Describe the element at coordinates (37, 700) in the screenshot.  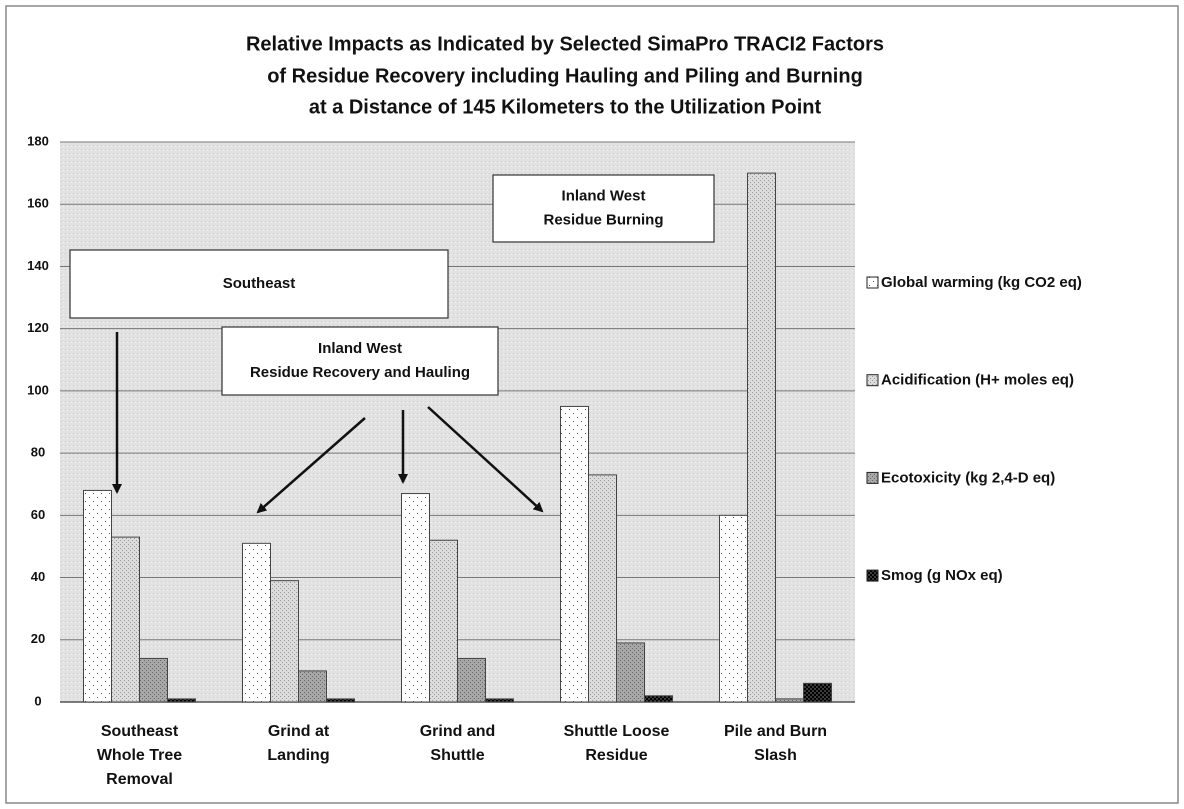
I see `y-tick-label: 0` at that location.